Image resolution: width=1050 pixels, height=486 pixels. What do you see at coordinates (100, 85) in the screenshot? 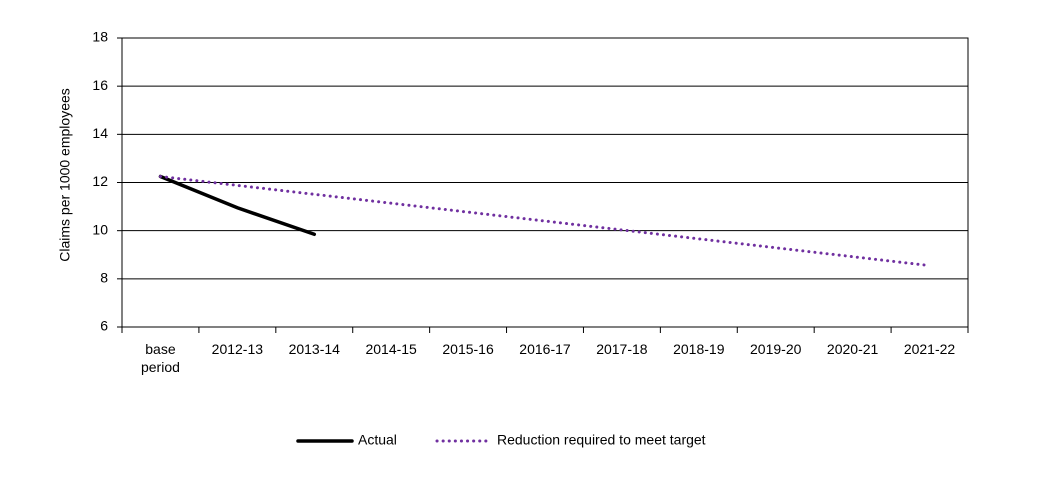
I see `y-tick-label: 16` at bounding box center [100, 85].